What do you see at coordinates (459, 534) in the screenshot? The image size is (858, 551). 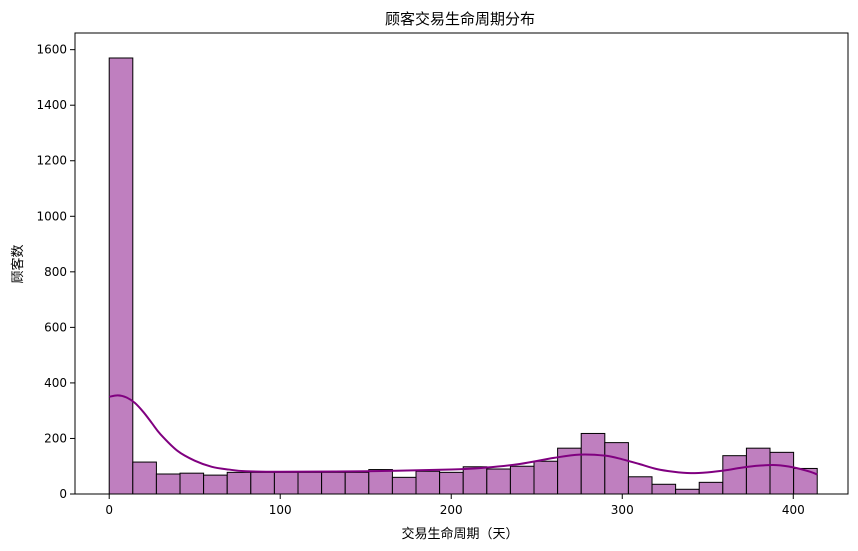 I see `x-axis-label: 交易生命周期（天）` at bounding box center [459, 534].